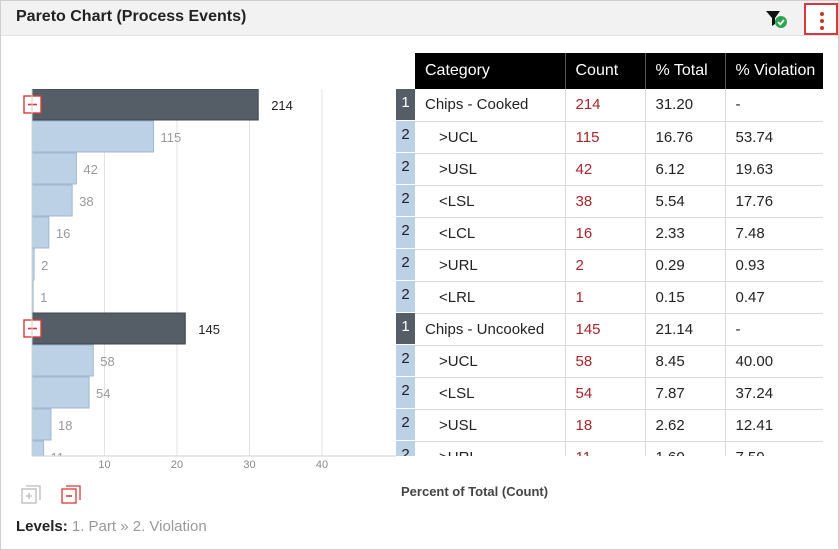 This screenshot has width=839, height=550. Describe the element at coordinates (131, 16) in the screenshot. I see `panel-title: Pareto Chart (Process Events)` at that location.